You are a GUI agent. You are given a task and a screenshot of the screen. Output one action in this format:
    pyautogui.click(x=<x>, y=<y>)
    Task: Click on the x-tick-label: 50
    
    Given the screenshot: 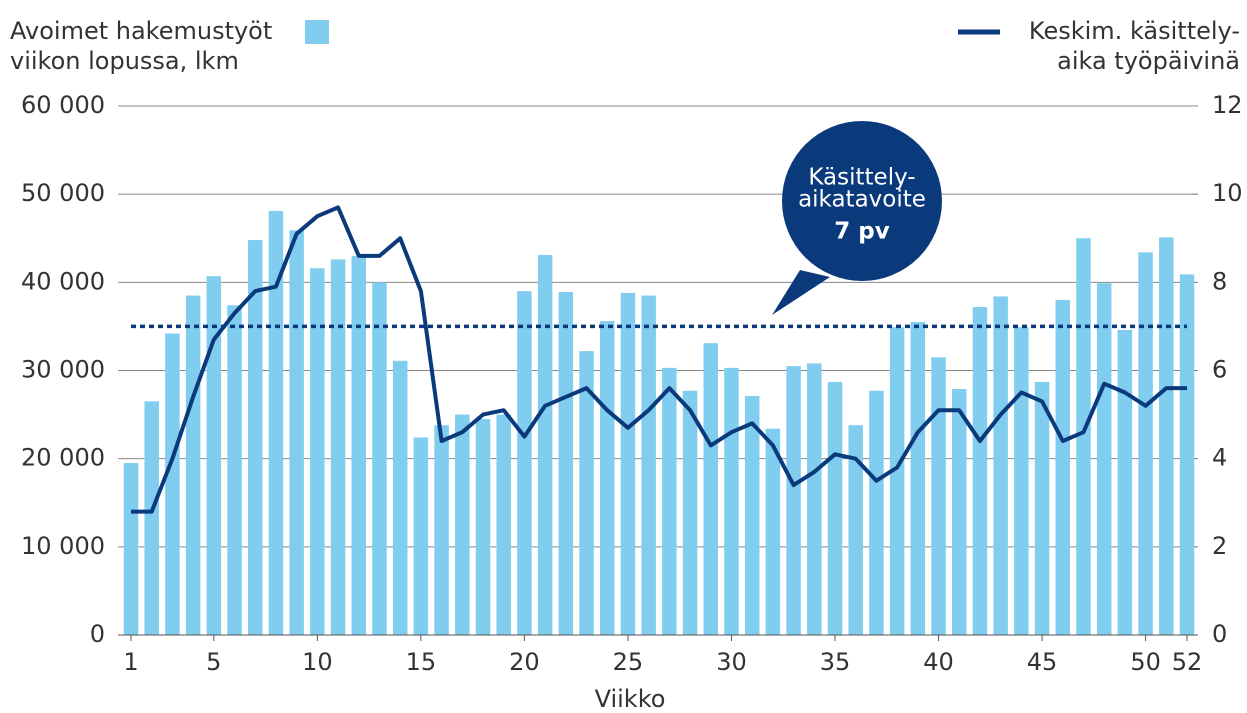 What is the action you would take?
    pyautogui.click(x=1145, y=662)
    